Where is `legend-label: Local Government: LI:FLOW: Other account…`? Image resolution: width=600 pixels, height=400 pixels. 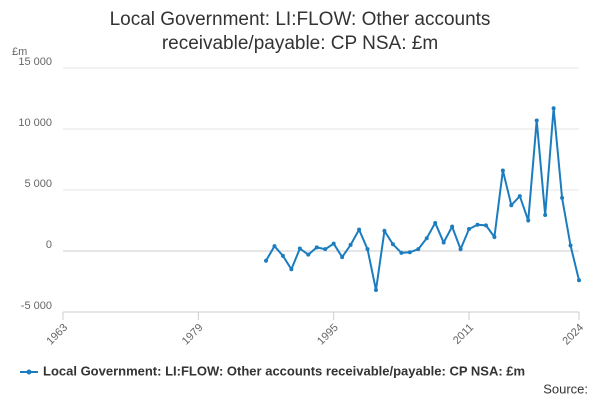 legend-label: Local Government: LI:FLOW: Other account… is located at coordinates (284, 370).